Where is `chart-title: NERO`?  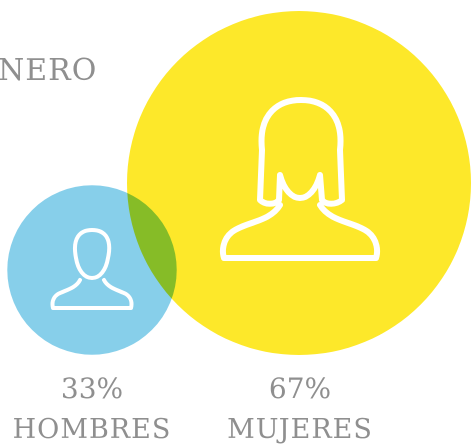
chart-title: NERO is located at coordinates (48, 70).